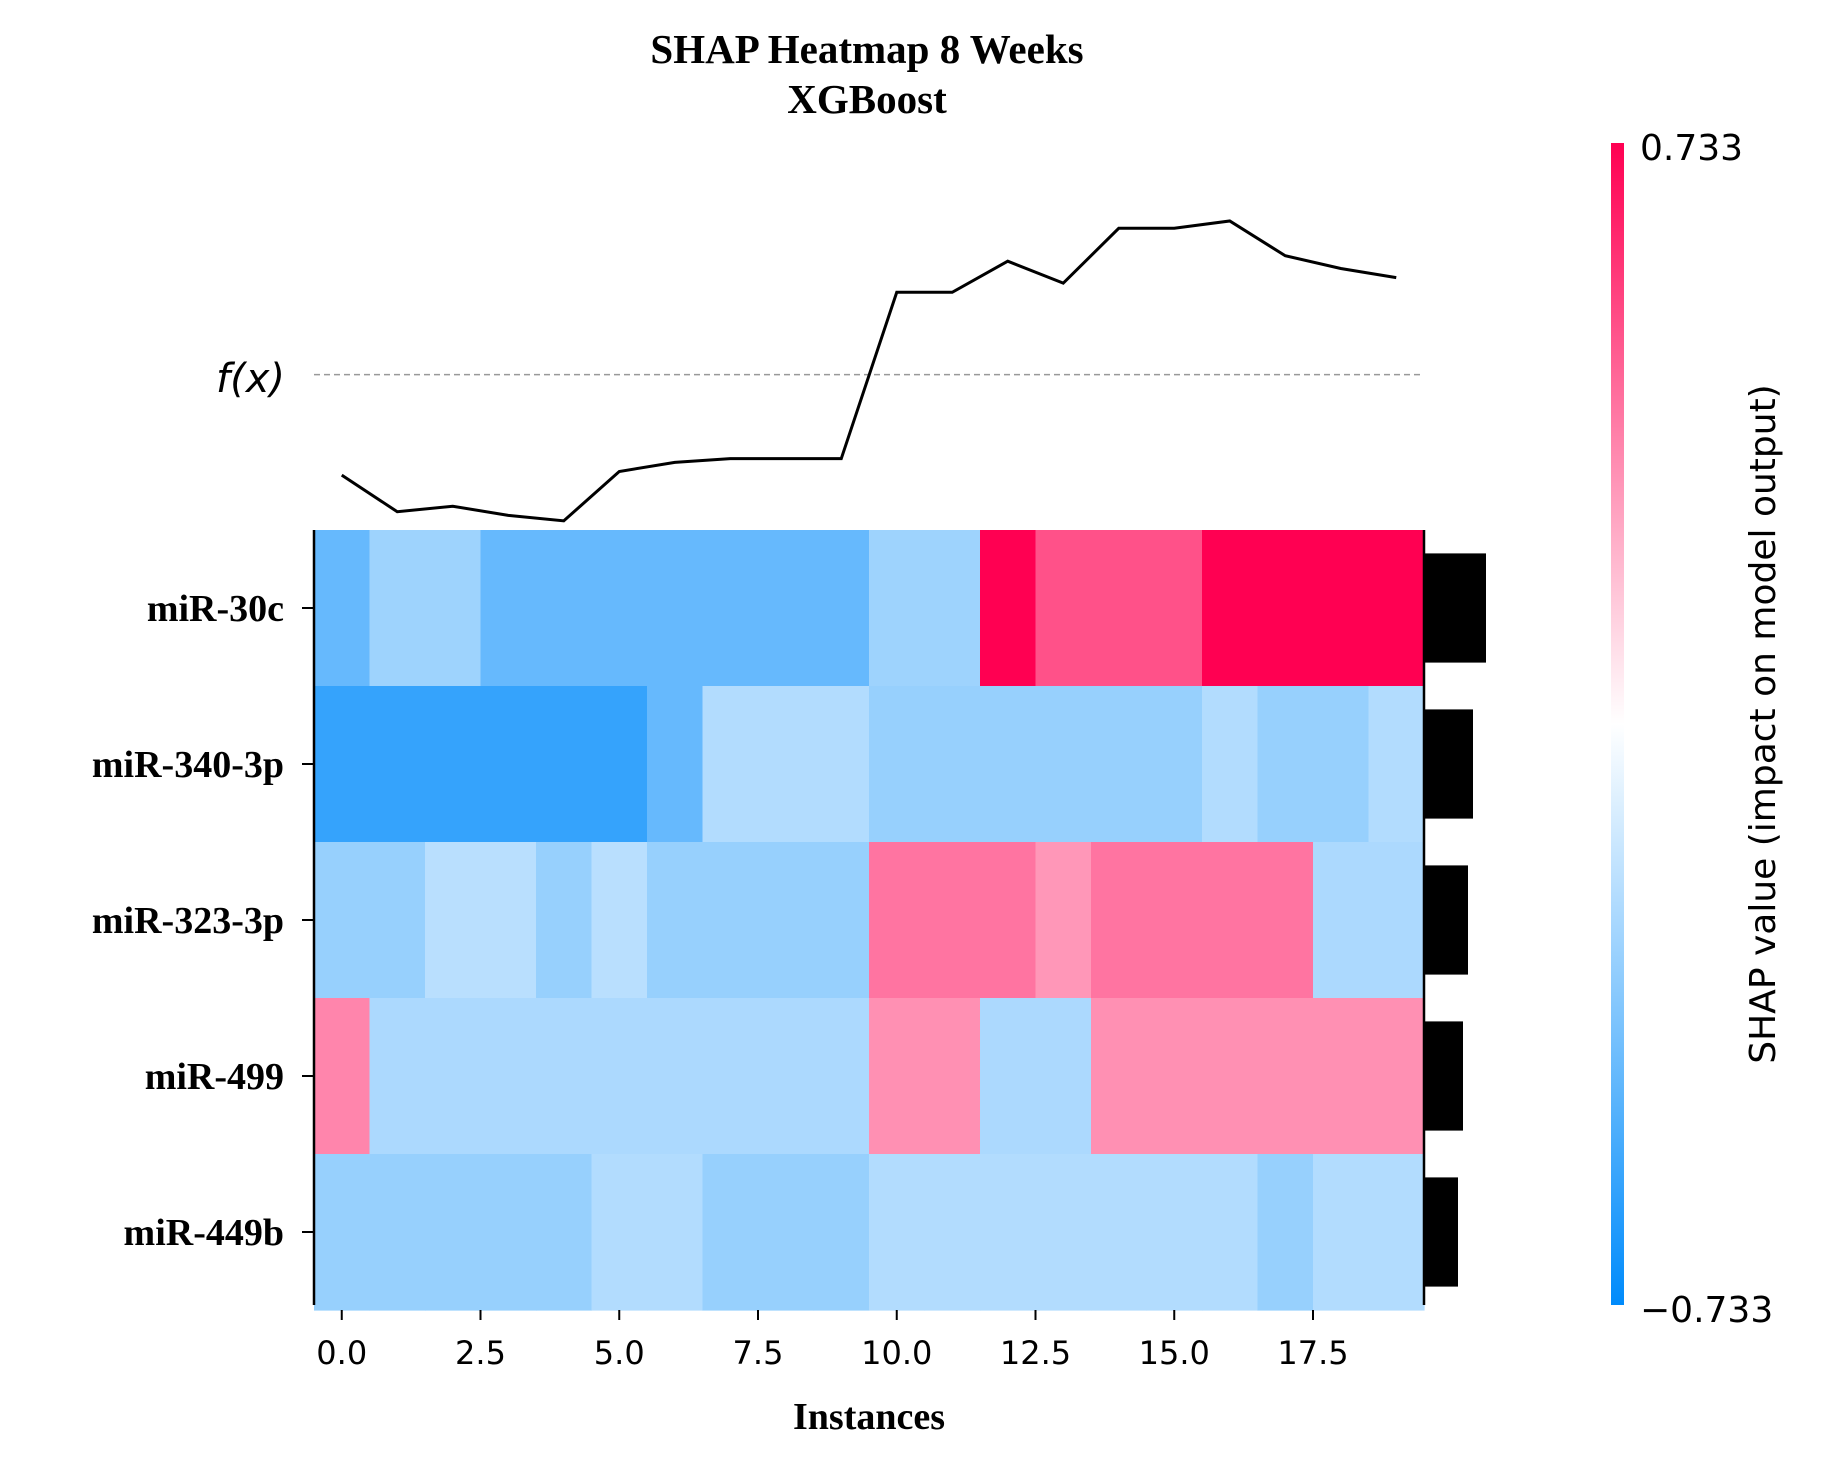  What do you see at coordinates (1691, 148) in the screenshot?
I see `colorbar-max-label: 0.733` at bounding box center [1691, 148].